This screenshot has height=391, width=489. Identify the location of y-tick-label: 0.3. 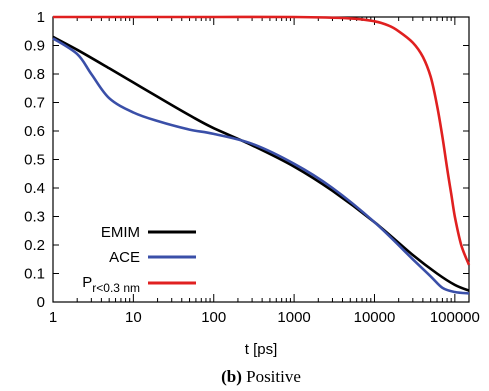
(34, 217).